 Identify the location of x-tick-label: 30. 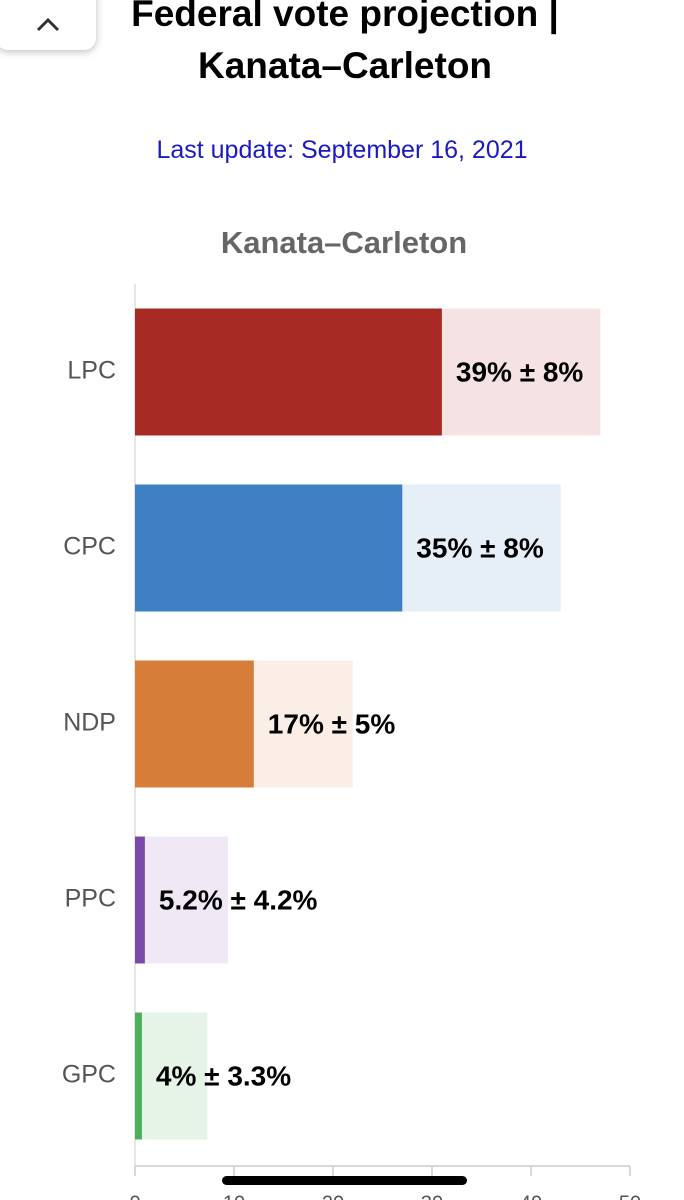
(432, 1196).